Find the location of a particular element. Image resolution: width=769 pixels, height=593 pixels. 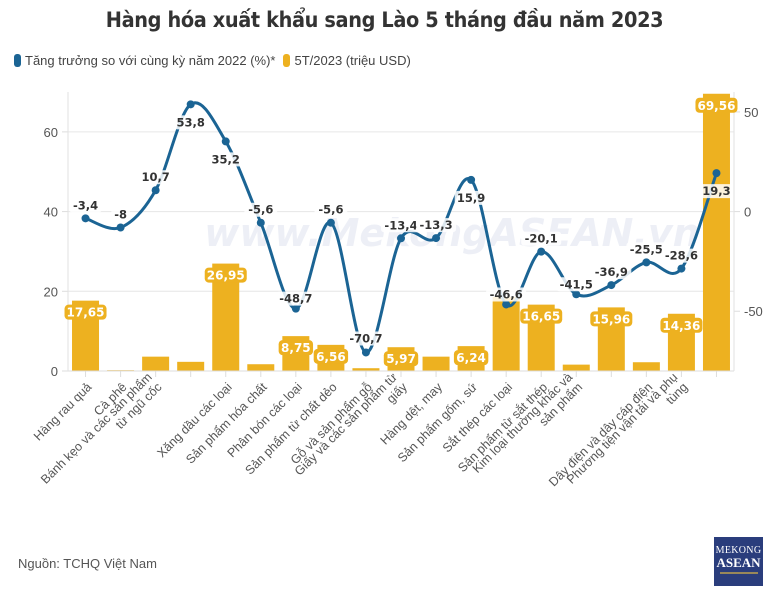

mekong-asean-logo: MEKONG ASEAN is located at coordinates (738, 561).